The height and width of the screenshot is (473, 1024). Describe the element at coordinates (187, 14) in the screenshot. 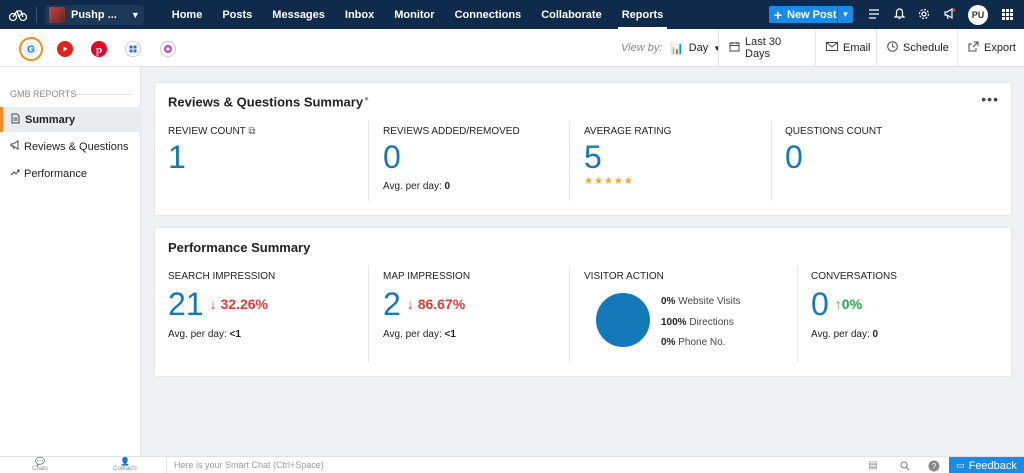

I see `nav-home: Home` at that location.